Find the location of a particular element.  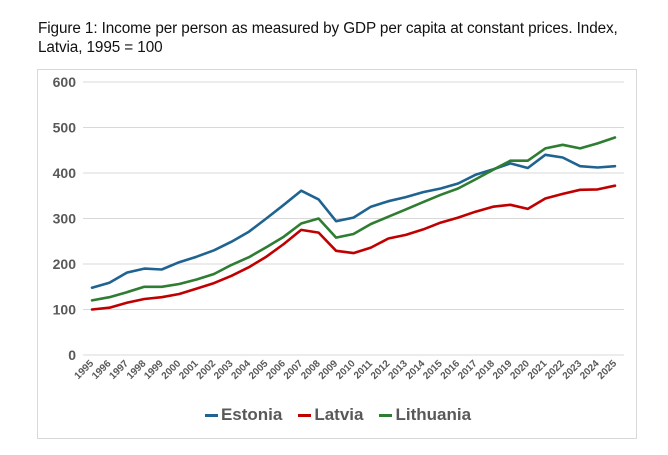

y-tick-label: 100 is located at coordinates (65, 310).